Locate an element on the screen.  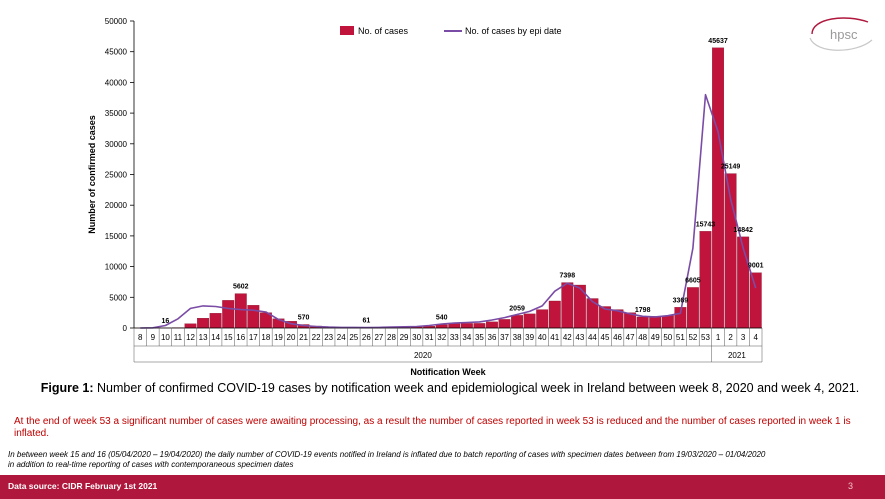
y-tick-label: 5000 is located at coordinates (118, 297).